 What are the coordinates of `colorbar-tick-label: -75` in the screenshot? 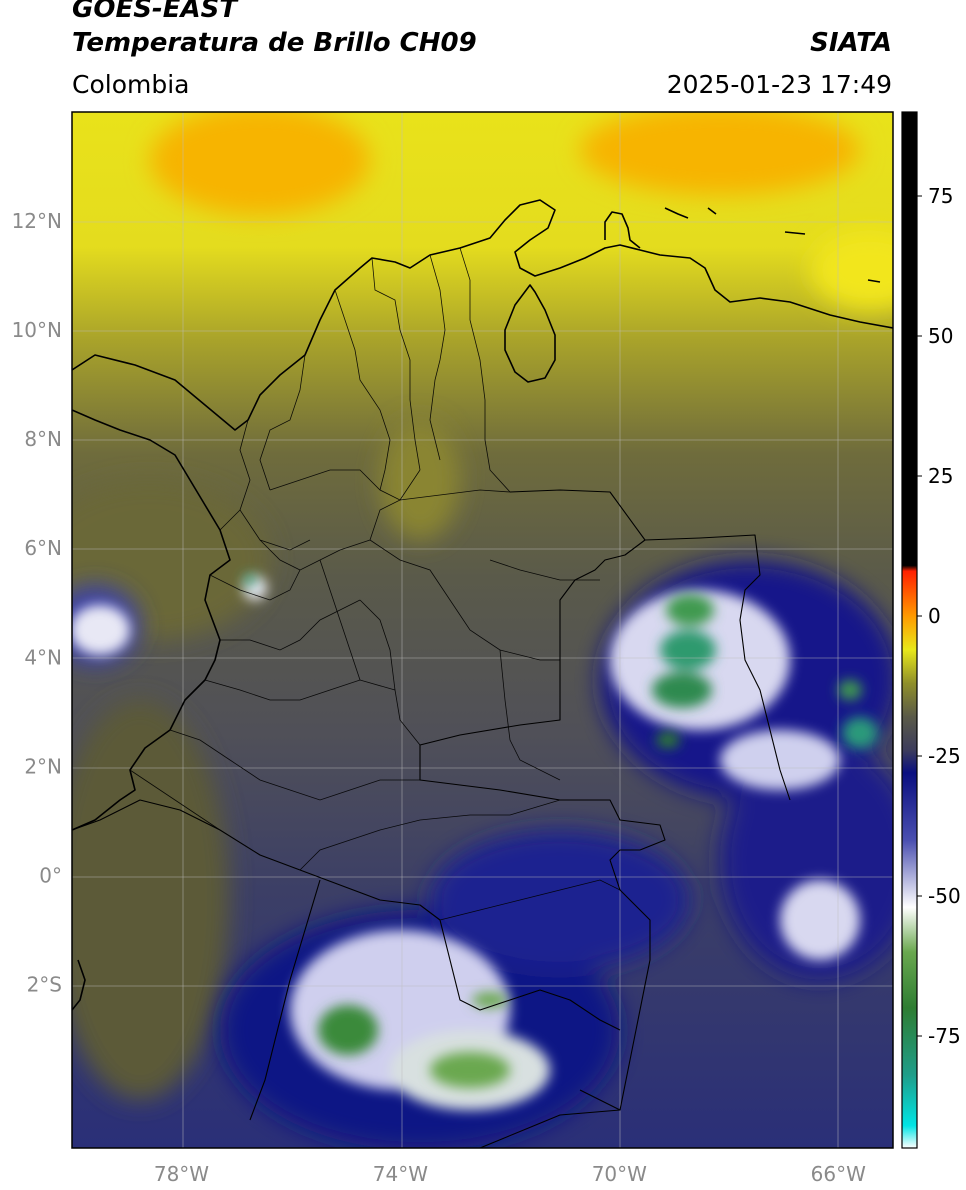 It's located at (944, 1036).